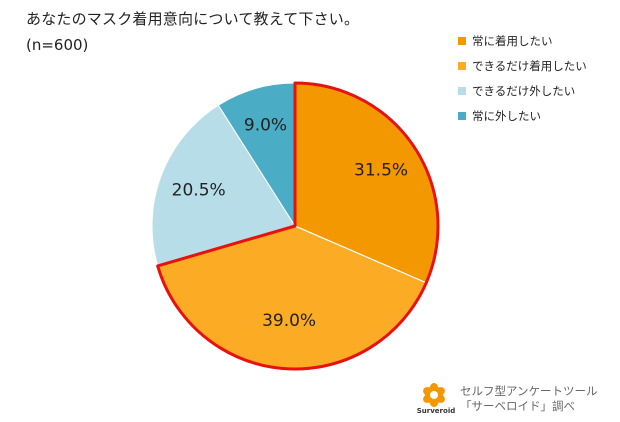 This screenshot has height=422, width=620. Describe the element at coordinates (193, 19) in the screenshot. I see `chart-title: あなたのマスク着用意向について教えて下さい。` at that location.